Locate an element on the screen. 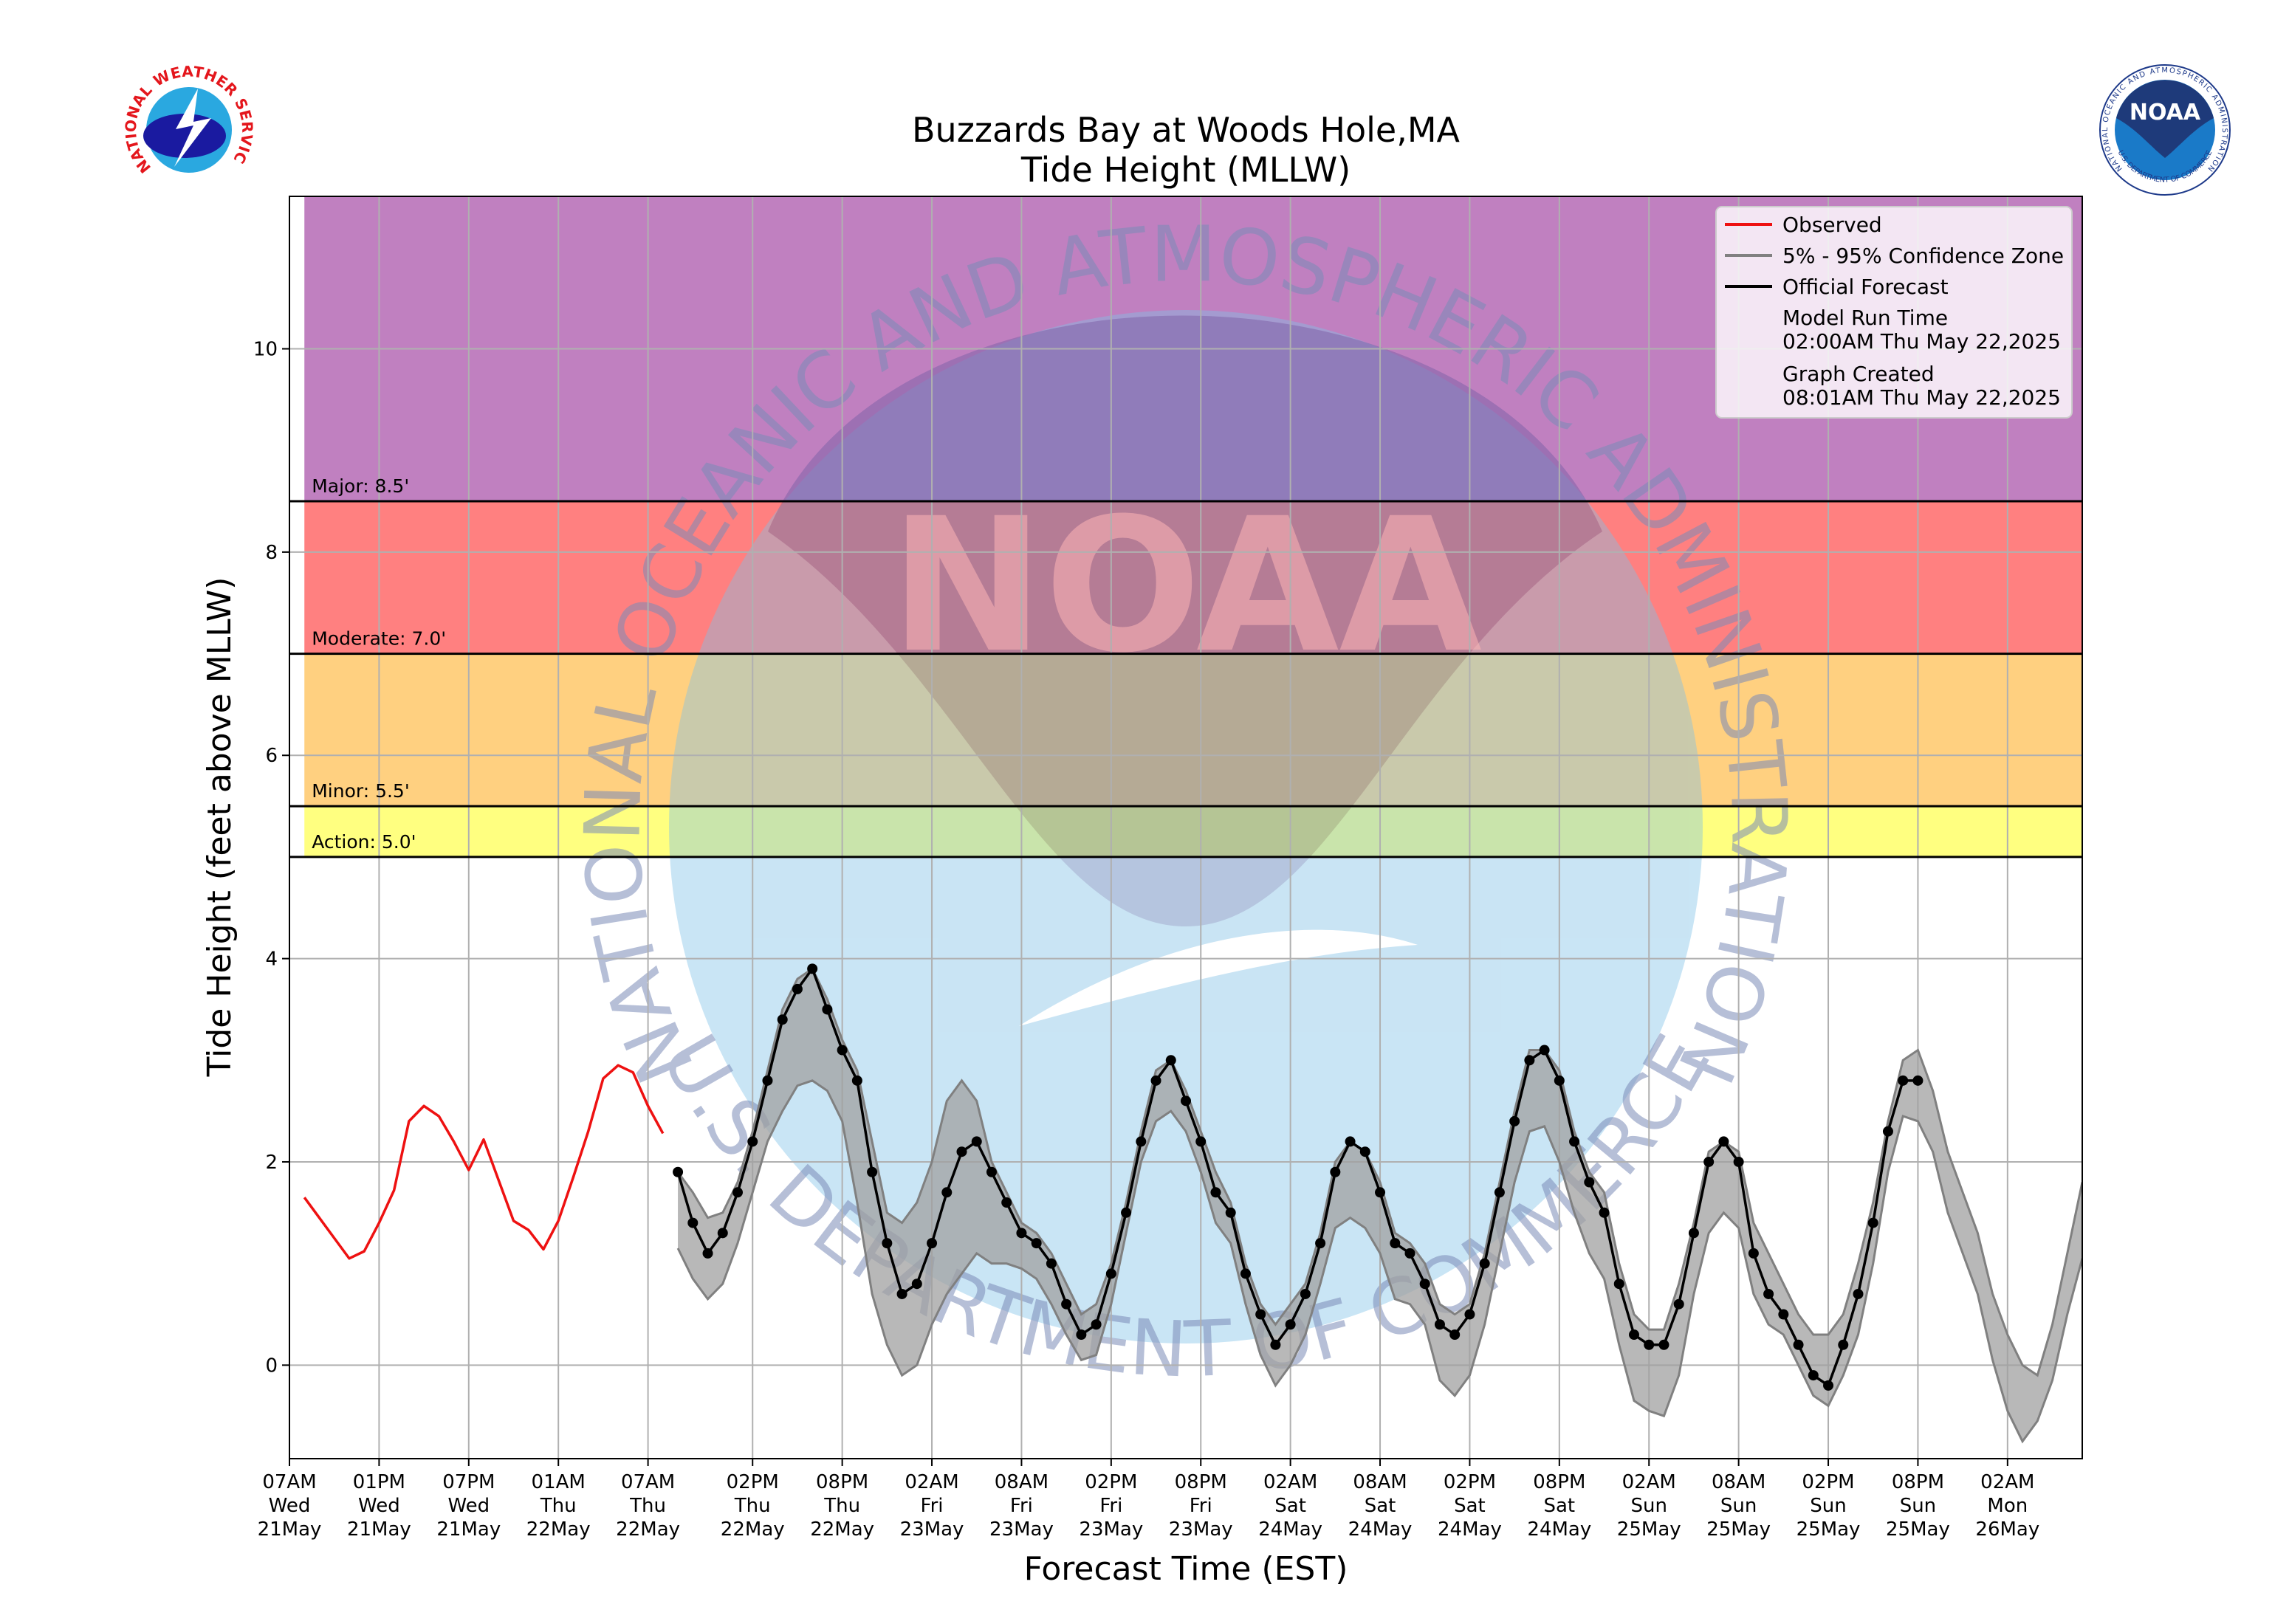 The width and height of the screenshot is (2289, 1624). watermark-center: NOAA is located at coordinates (1186, 585).